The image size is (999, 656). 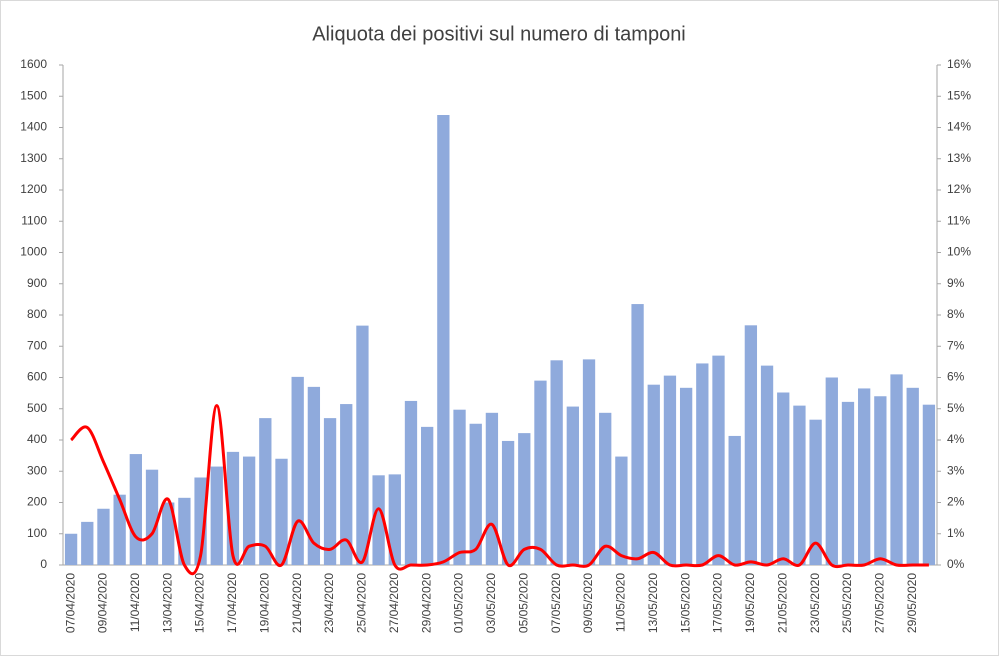 I want to click on y2-tick-label: 14%, so click(x=959, y=127).